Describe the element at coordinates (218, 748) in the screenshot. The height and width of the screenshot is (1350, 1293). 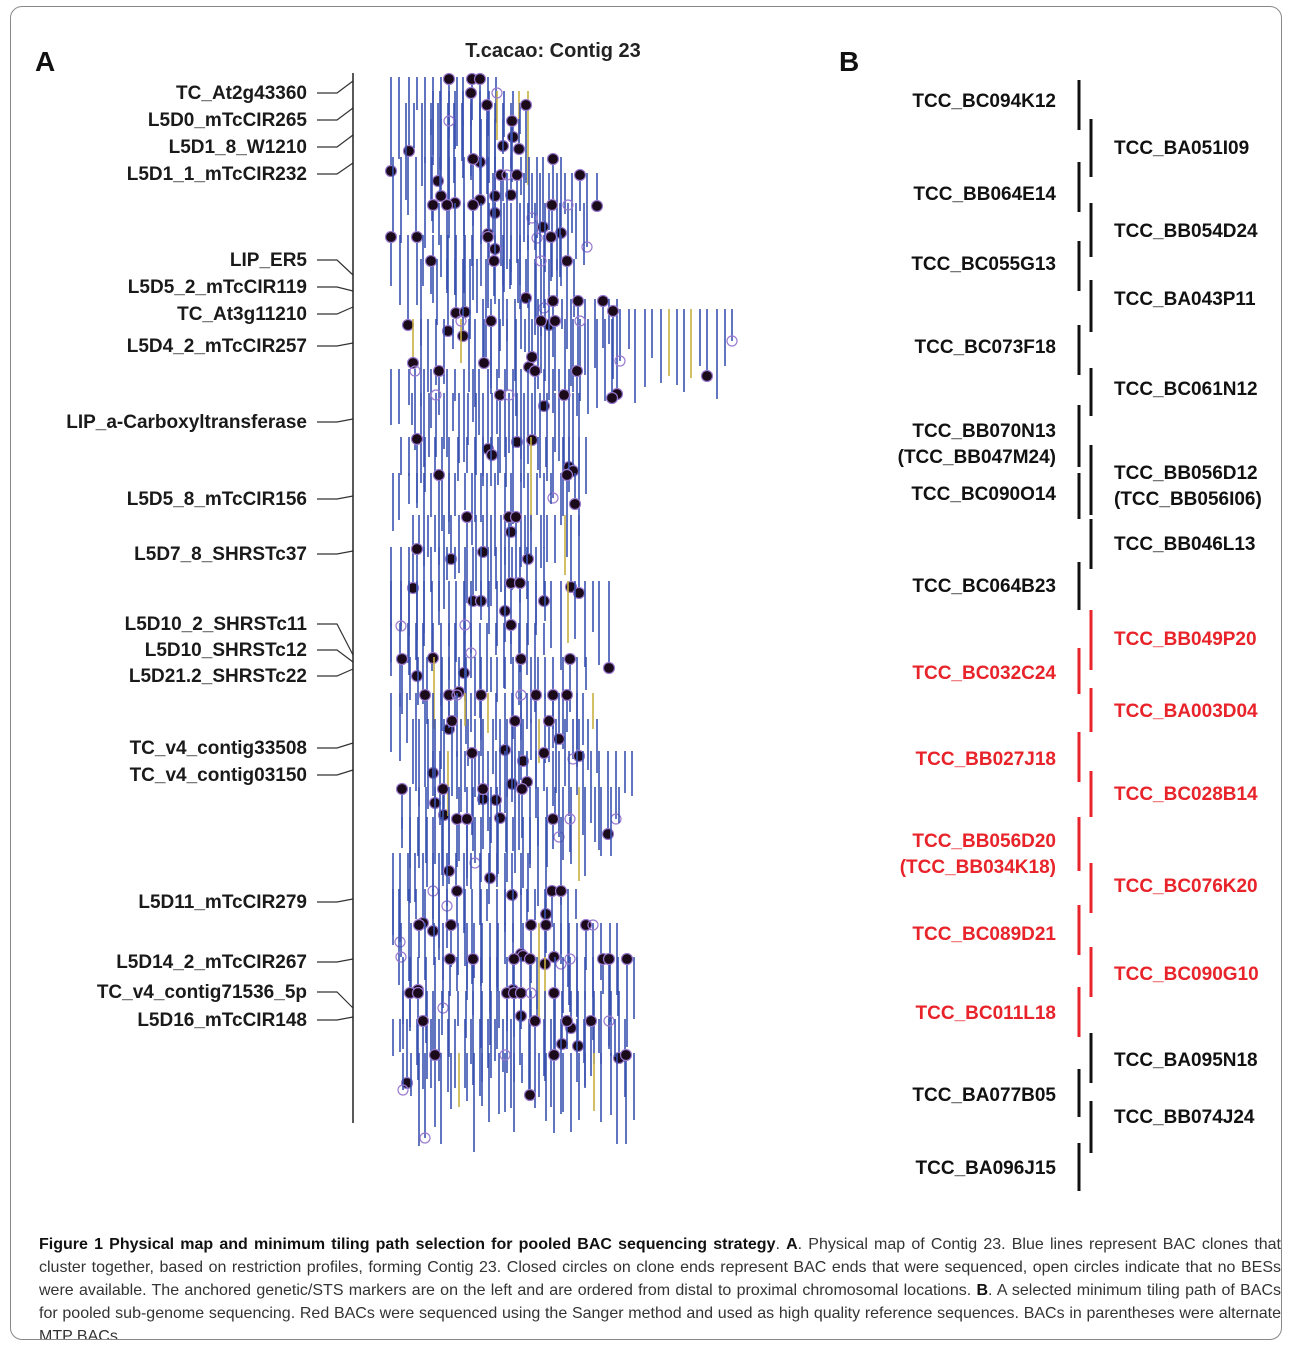
I see `marker-label: TC_v4_contig33508` at that location.